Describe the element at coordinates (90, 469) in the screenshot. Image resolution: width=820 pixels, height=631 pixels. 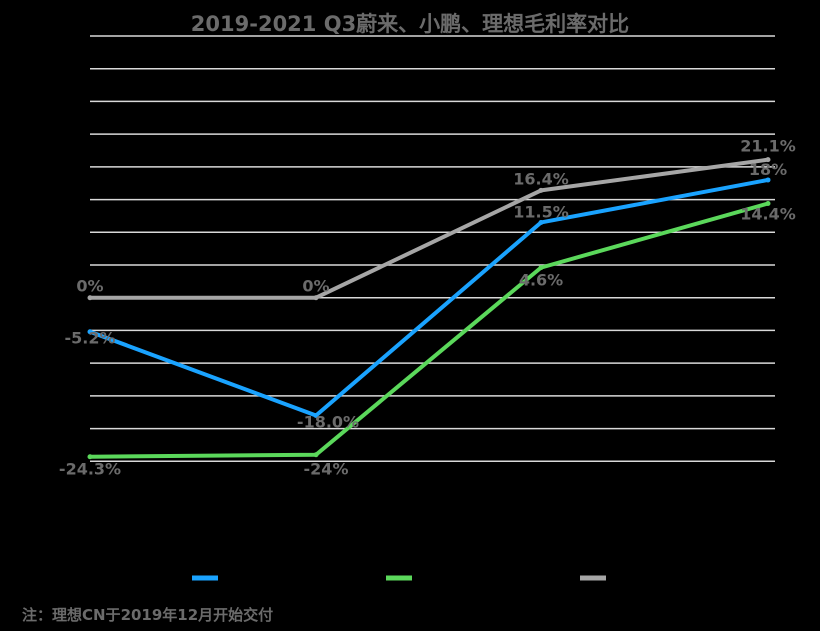
I see `data-label: -24.3%` at that location.